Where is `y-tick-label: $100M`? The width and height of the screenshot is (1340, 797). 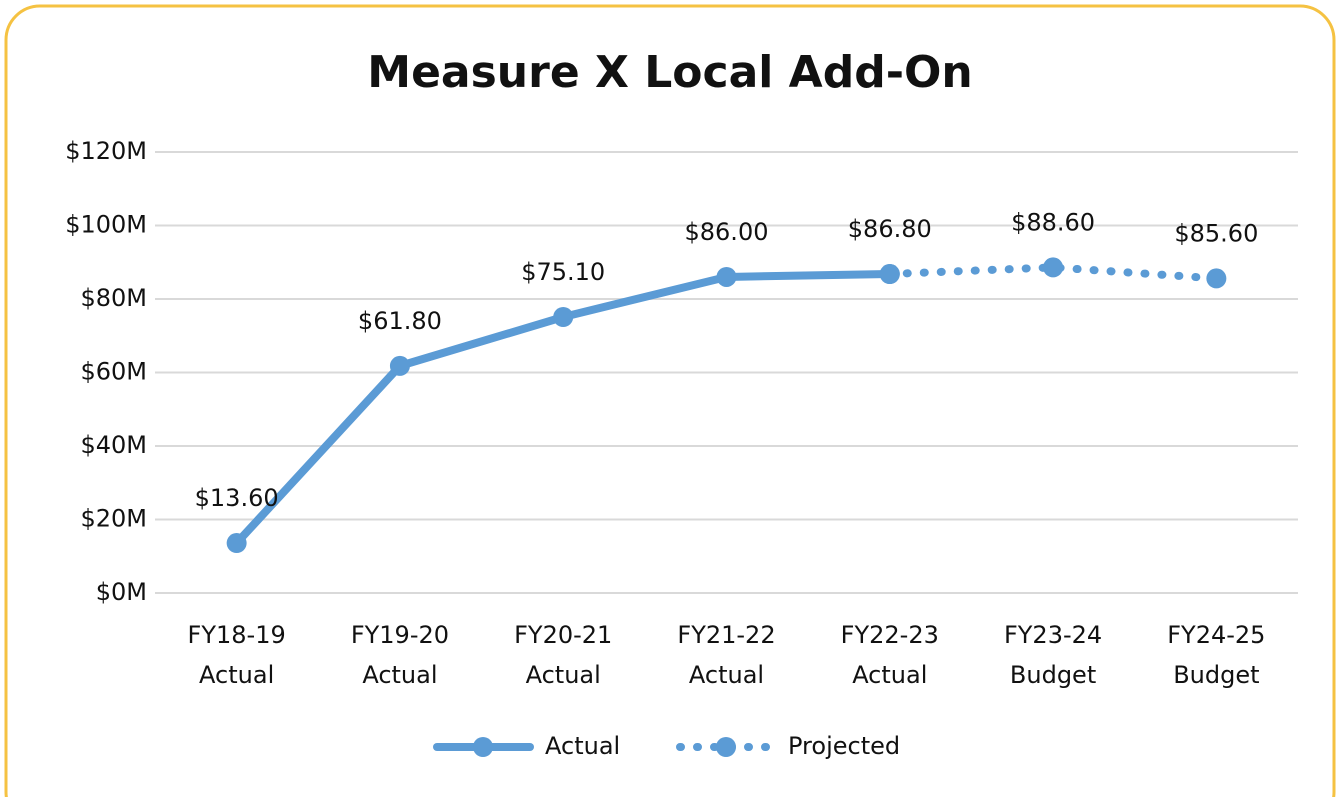
y-tick-label: $100M is located at coordinates (106, 225).